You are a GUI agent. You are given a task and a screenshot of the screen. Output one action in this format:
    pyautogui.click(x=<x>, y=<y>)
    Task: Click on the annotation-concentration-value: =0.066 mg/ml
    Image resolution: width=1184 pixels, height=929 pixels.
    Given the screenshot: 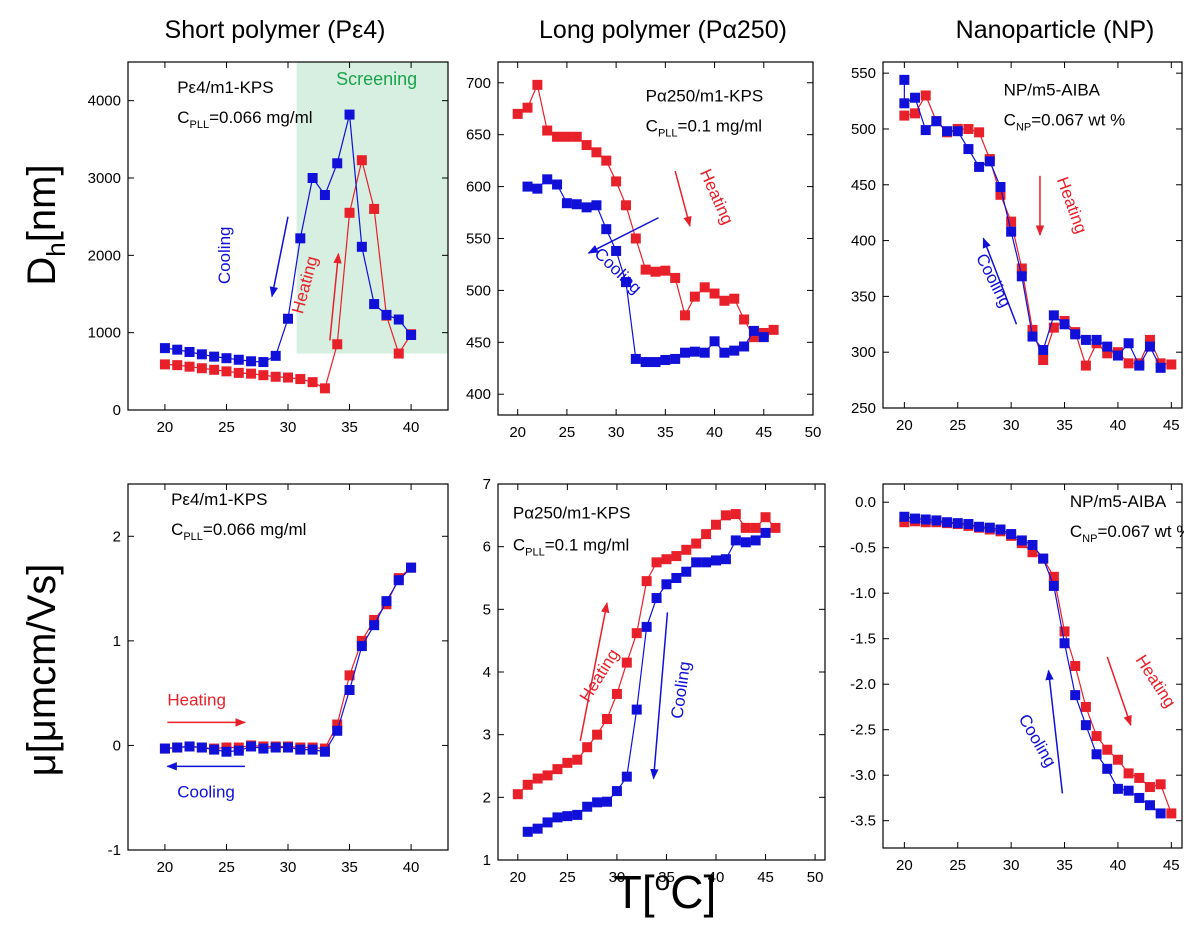 What is the action you would take?
    pyautogui.click(x=260, y=117)
    